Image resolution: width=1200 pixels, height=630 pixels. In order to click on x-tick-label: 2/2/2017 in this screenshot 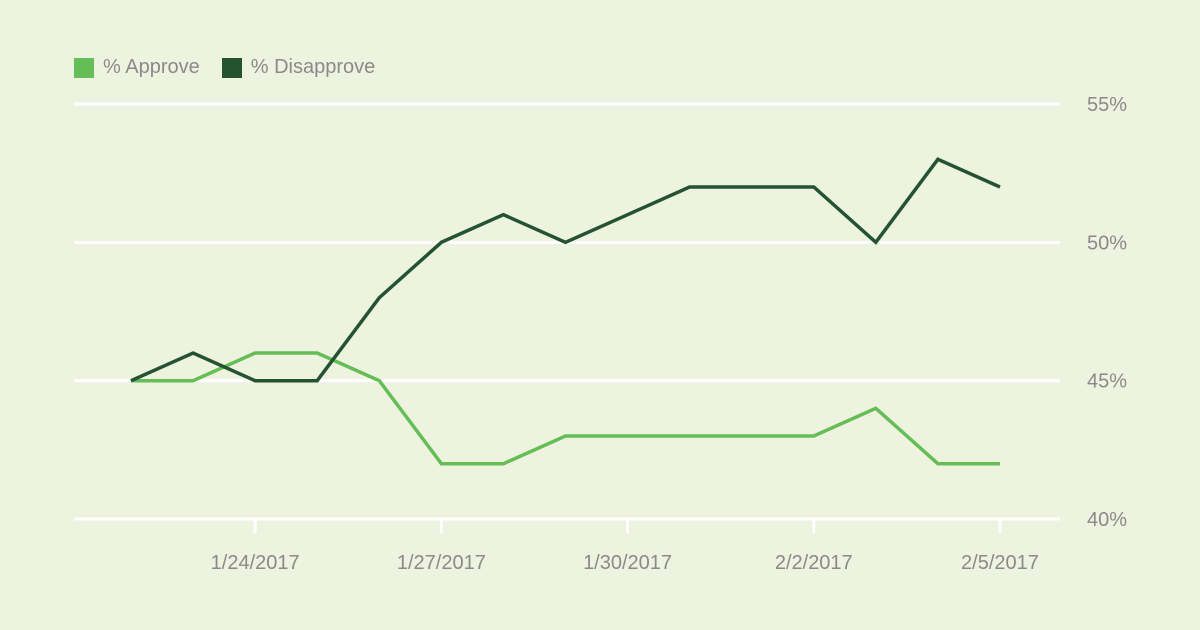, I will do `click(814, 563)`.